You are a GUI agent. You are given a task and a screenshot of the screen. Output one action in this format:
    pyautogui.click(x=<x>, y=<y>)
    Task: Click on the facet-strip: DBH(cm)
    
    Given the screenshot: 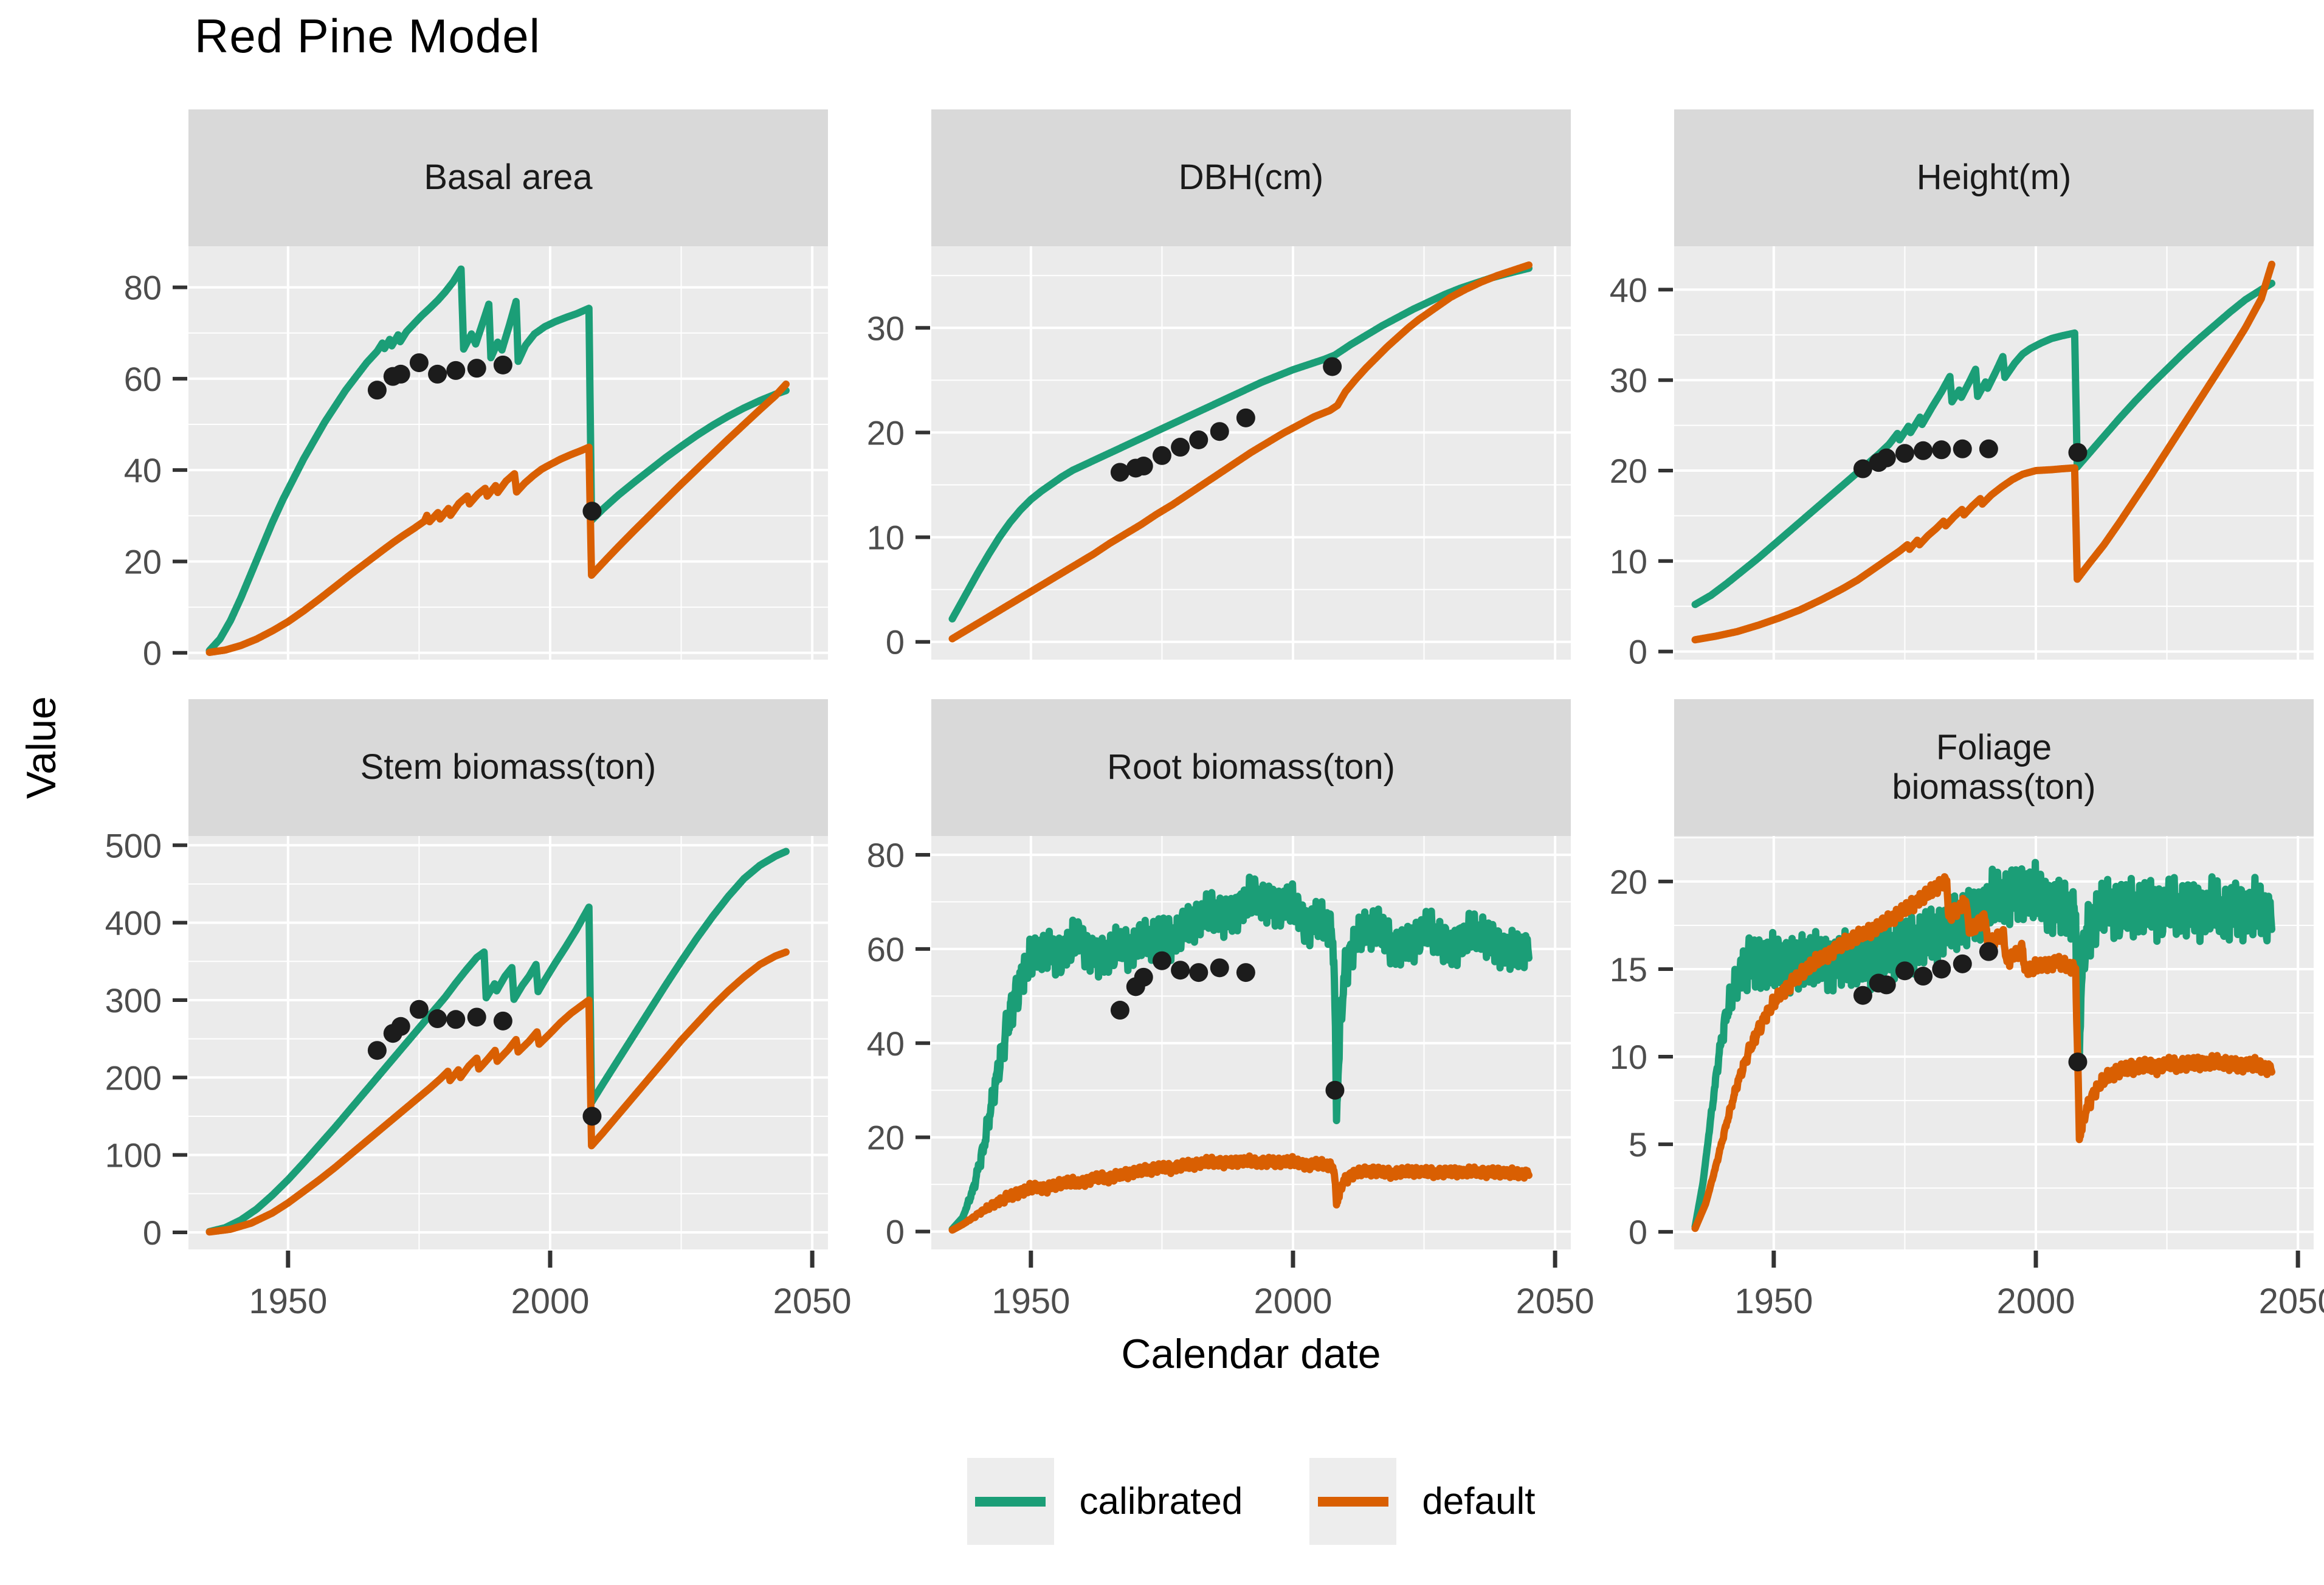 What is the action you would take?
    pyautogui.click(x=1251, y=177)
    